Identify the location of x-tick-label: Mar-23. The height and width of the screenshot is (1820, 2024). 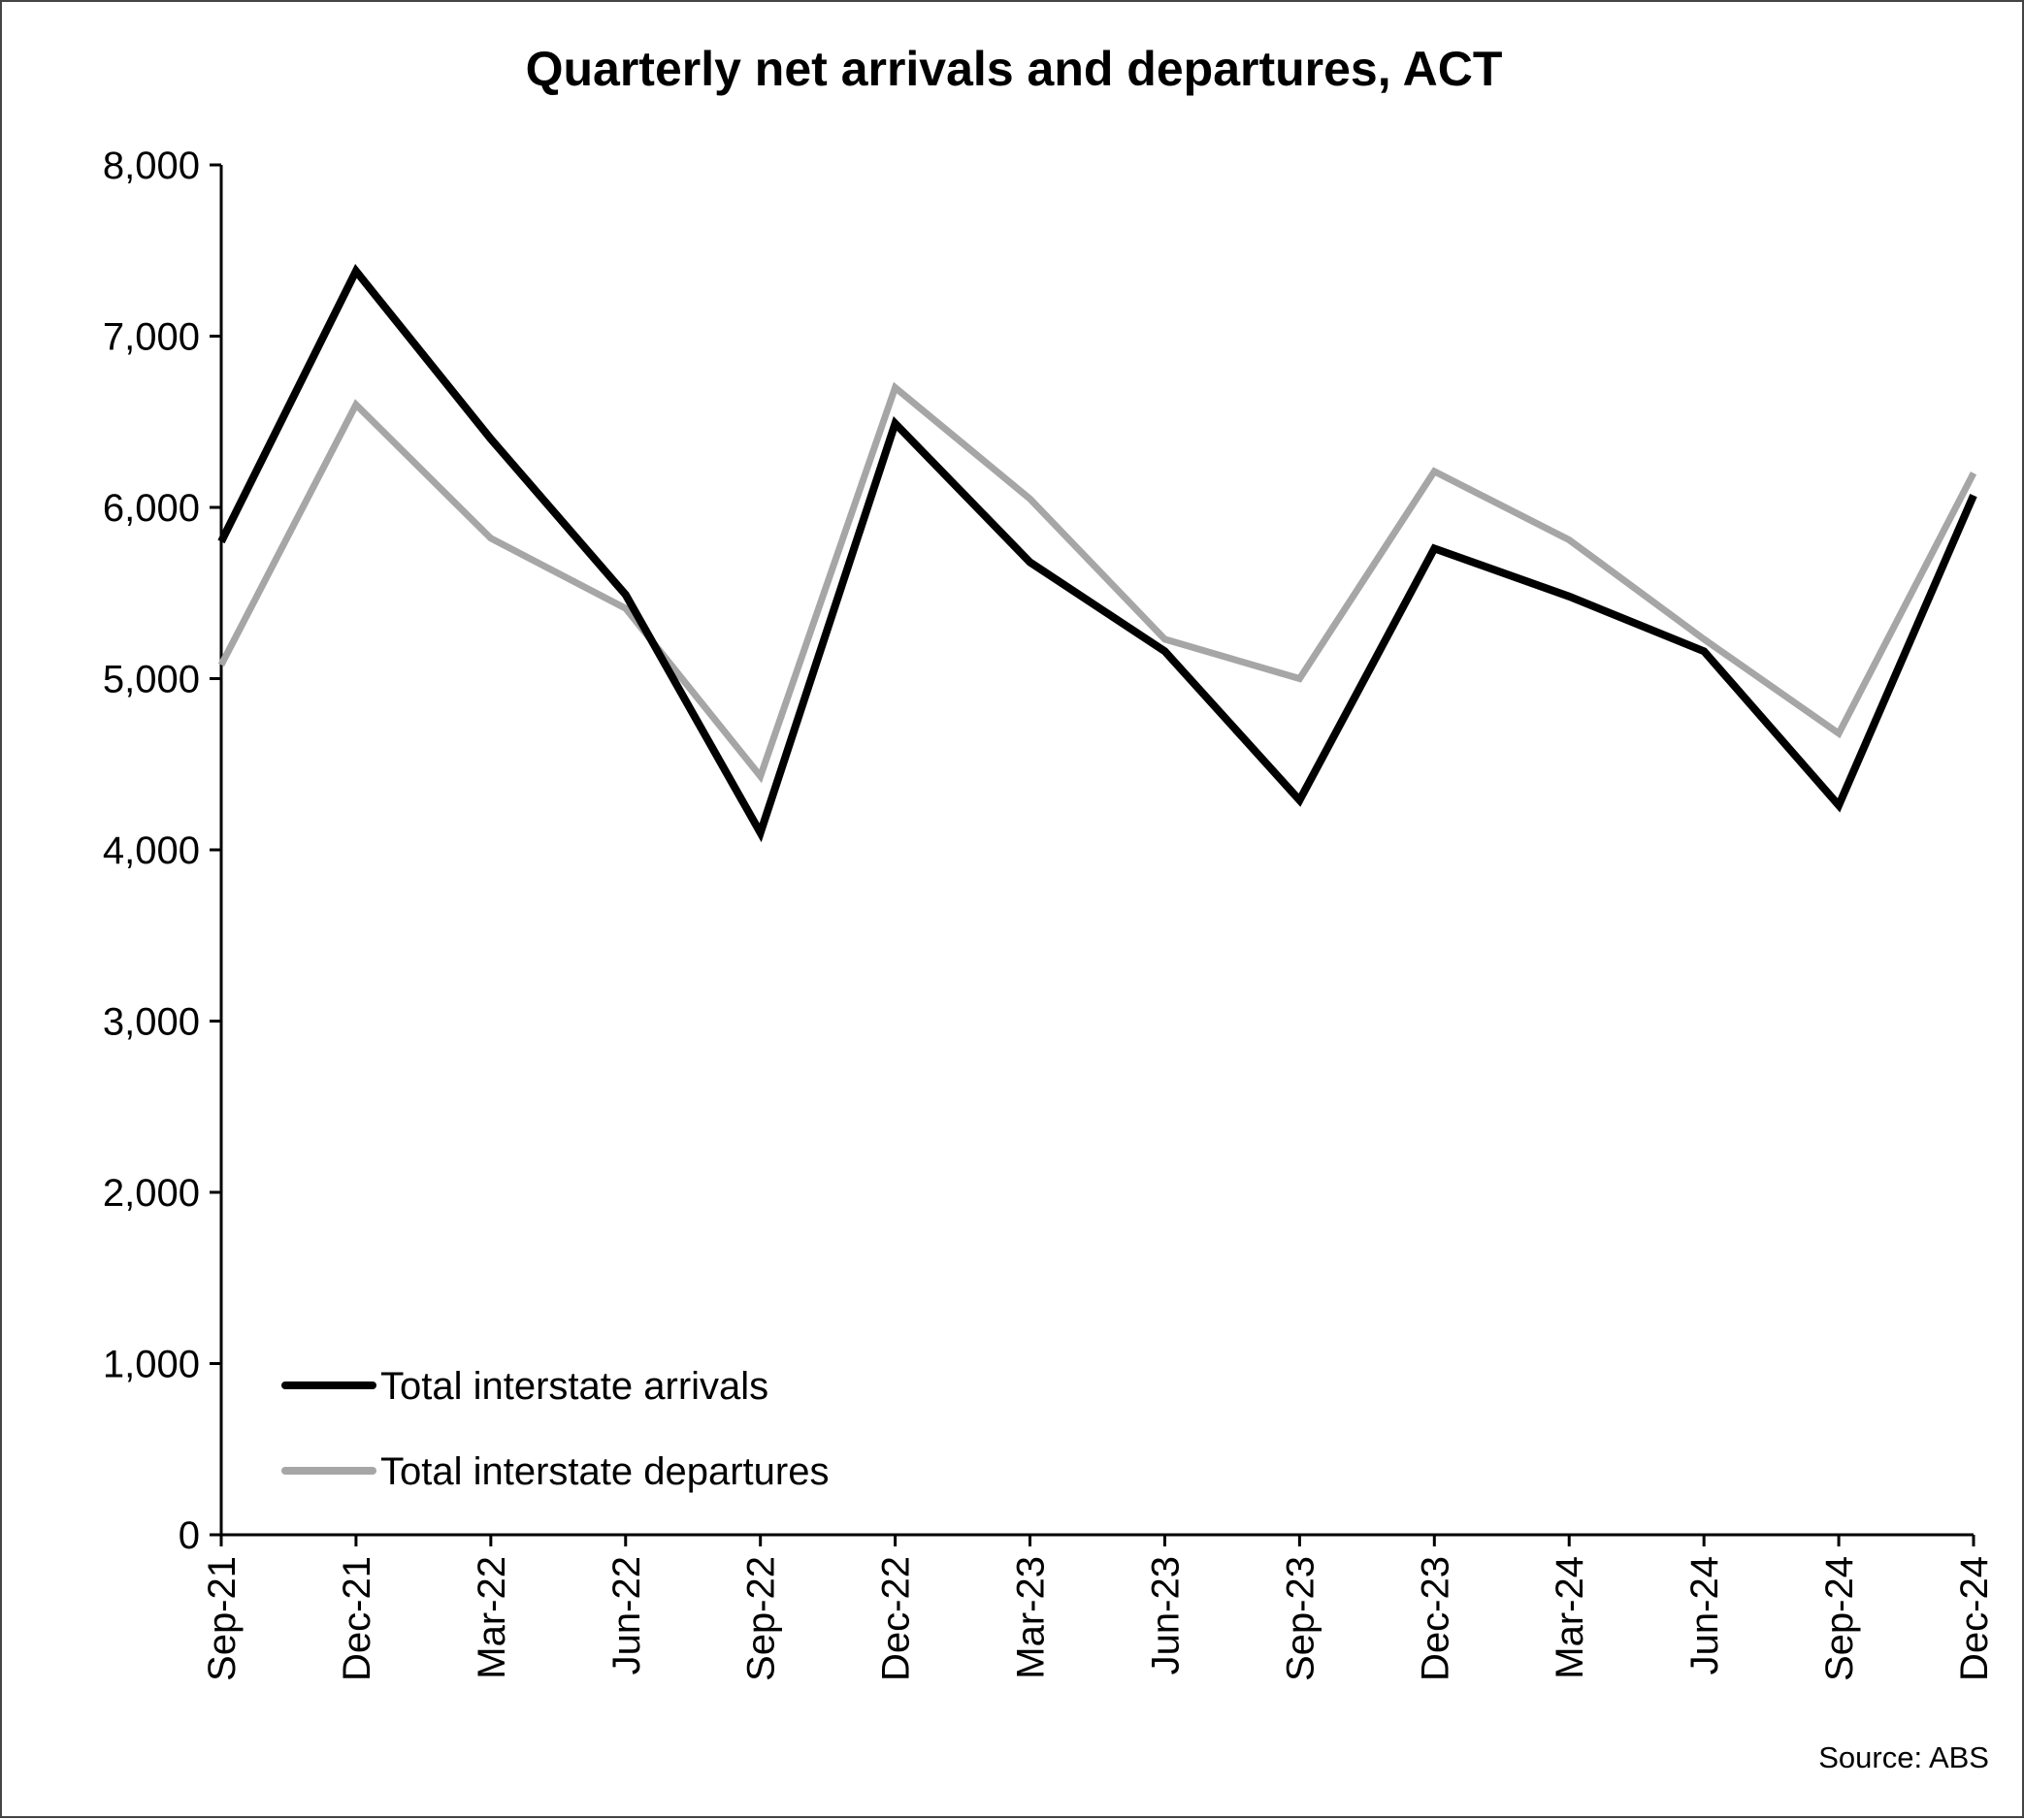
(1031, 1617).